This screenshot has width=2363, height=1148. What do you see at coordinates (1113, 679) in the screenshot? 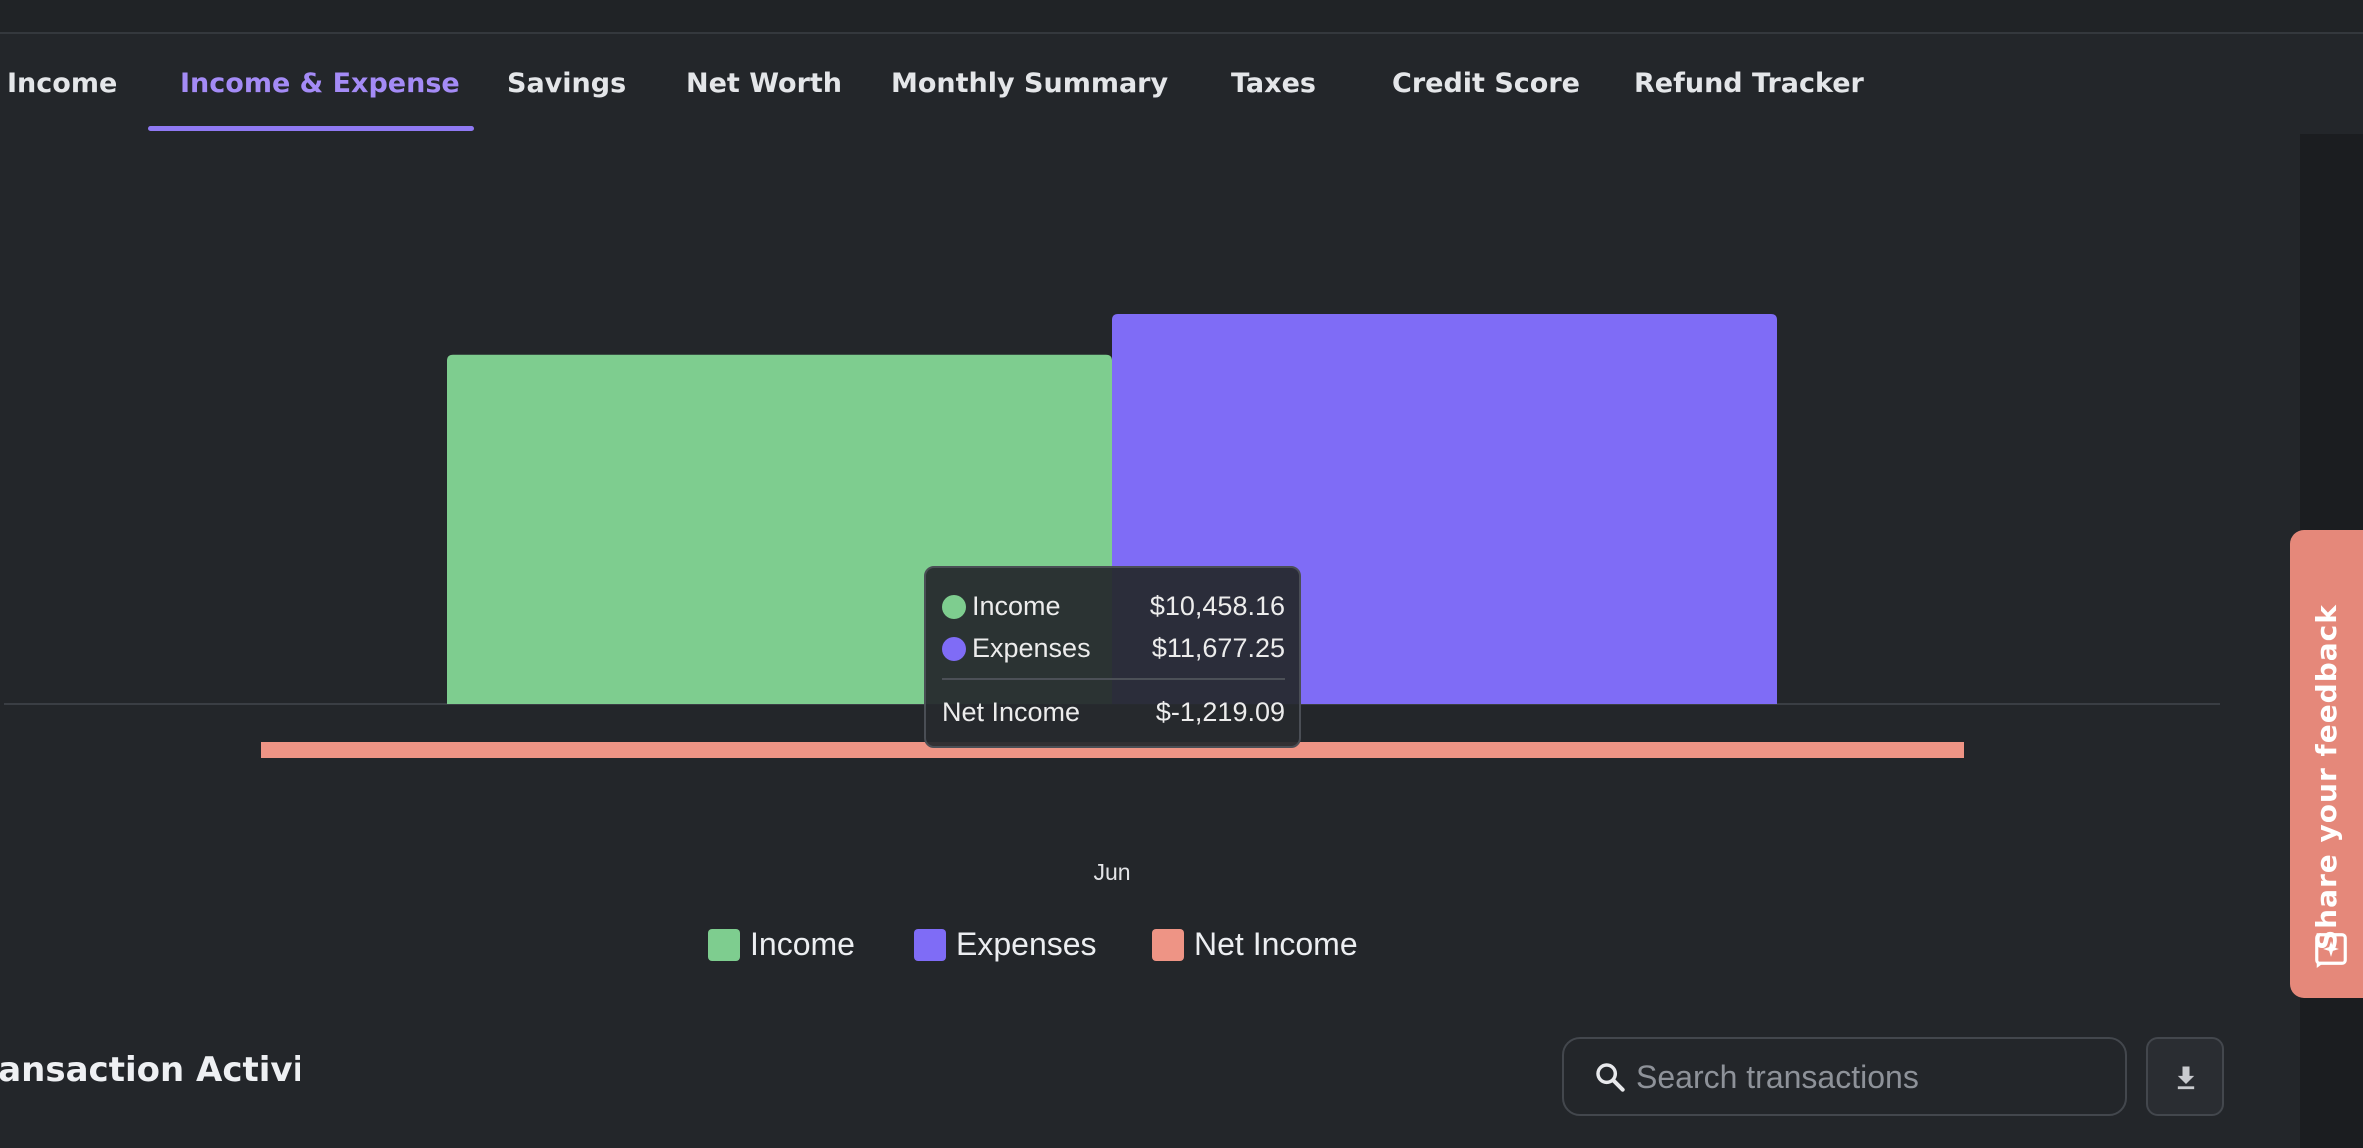
I see `tooltip-divider` at bounding box center [1113, 679].